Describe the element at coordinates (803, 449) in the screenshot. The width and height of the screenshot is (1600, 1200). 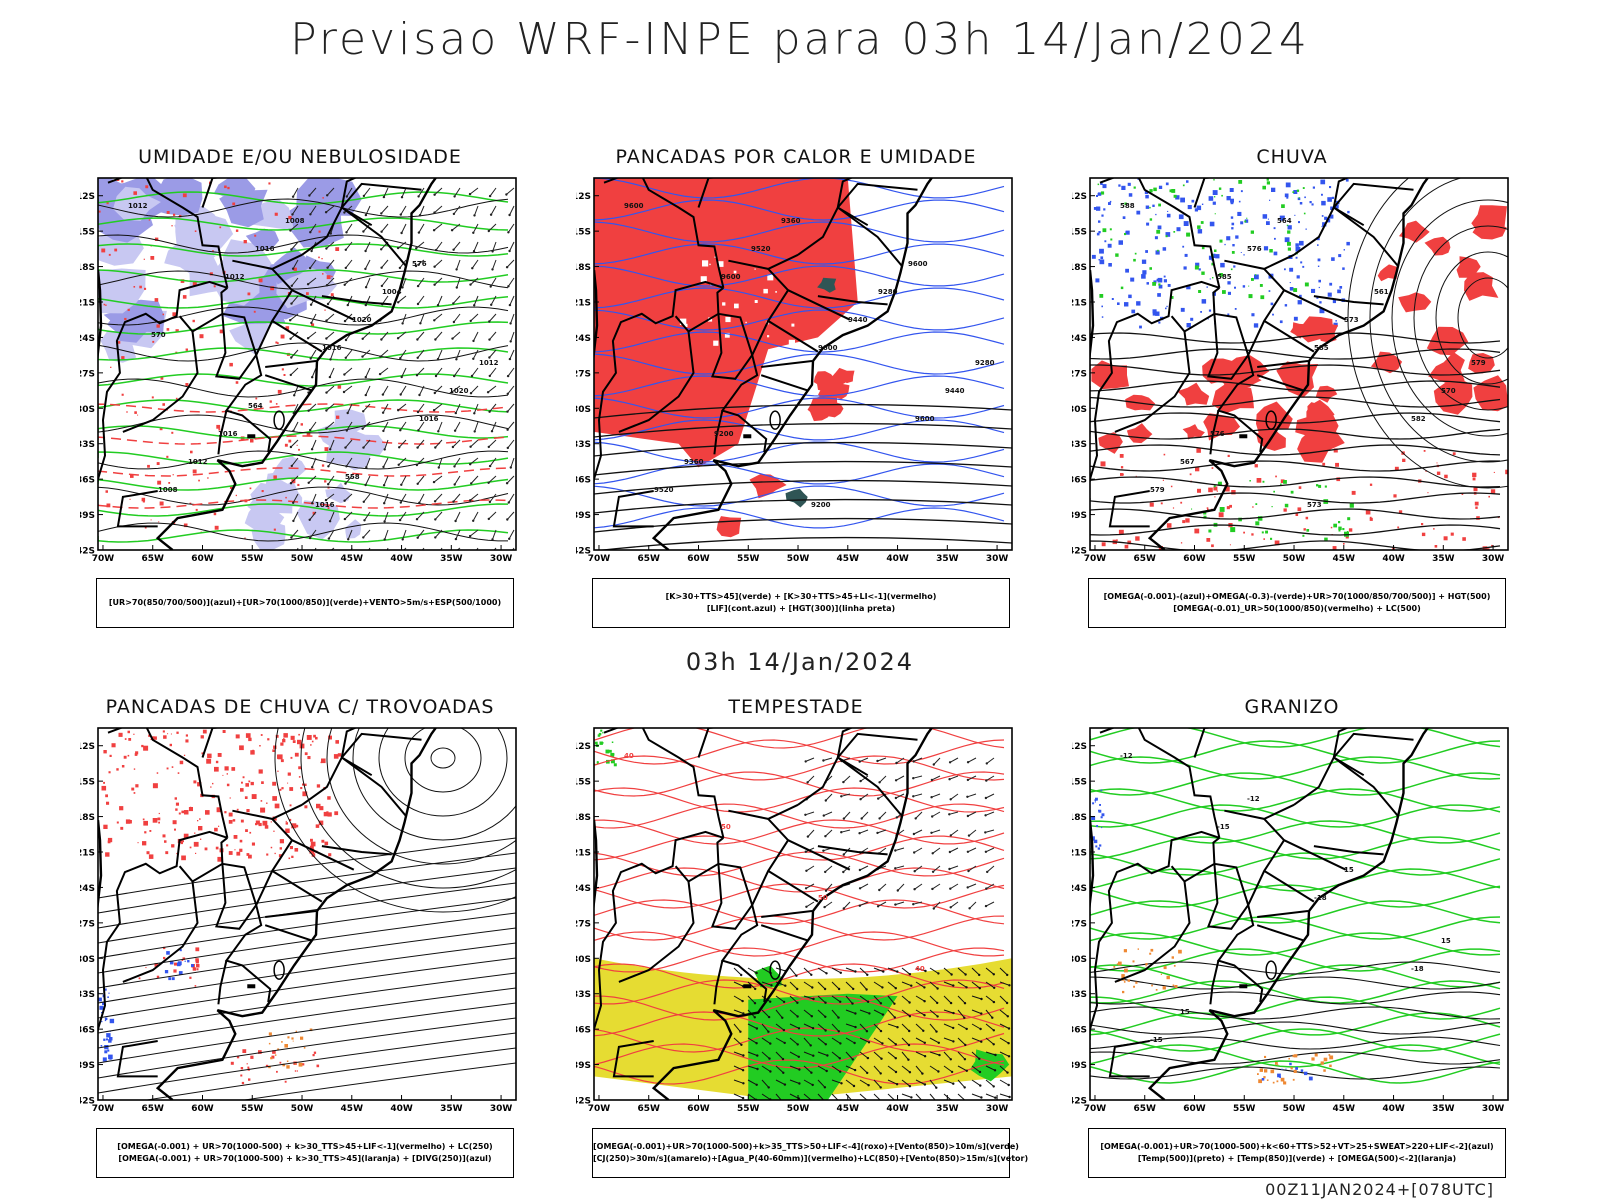
I see `geopotential-line` at that location.